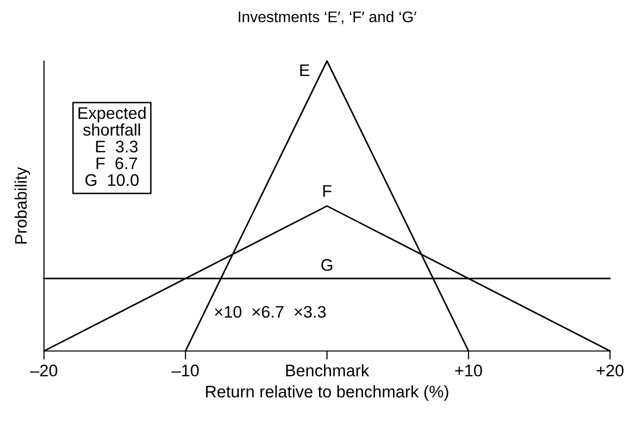 This screenshot has width=636, height=429. What do you see at coordinates (270, 312) in the screenshot?
I see `annotation: ×10 ×6.7 ×3.3` at bounding box center [270, 312].